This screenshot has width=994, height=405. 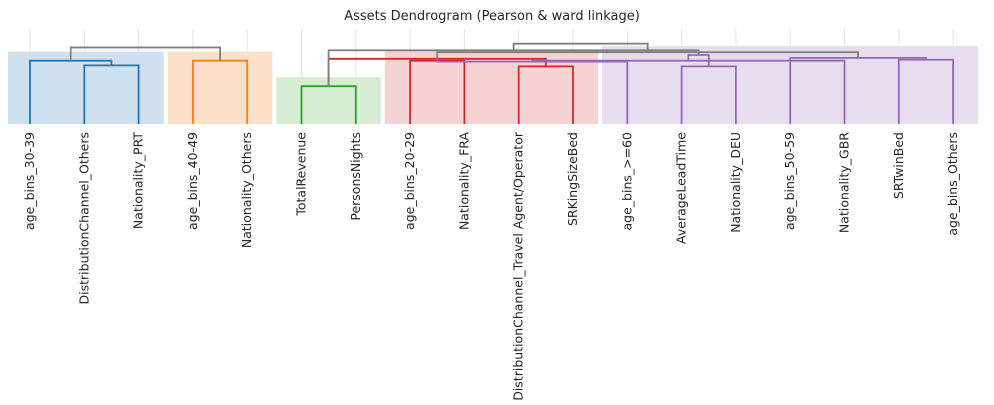 What do you see at coordinates (29, 181) in the screenshot?
I see `leaf-label: age_bins_30-39` at bounding box center [29, 181].